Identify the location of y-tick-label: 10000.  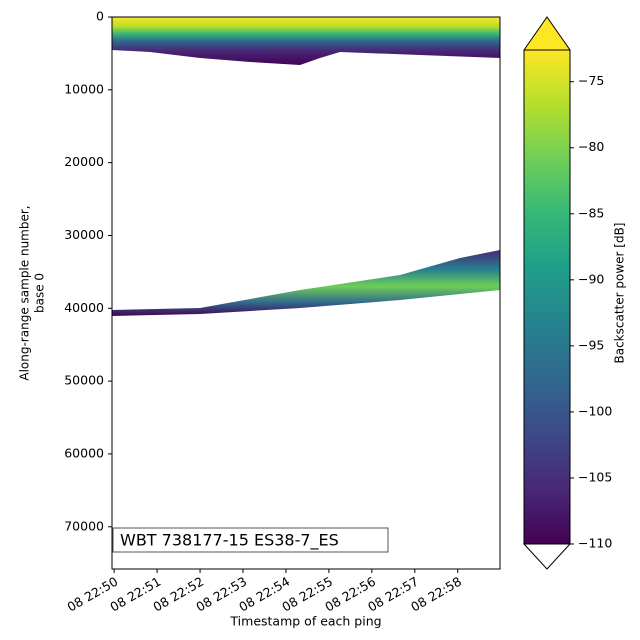
(84, 88).